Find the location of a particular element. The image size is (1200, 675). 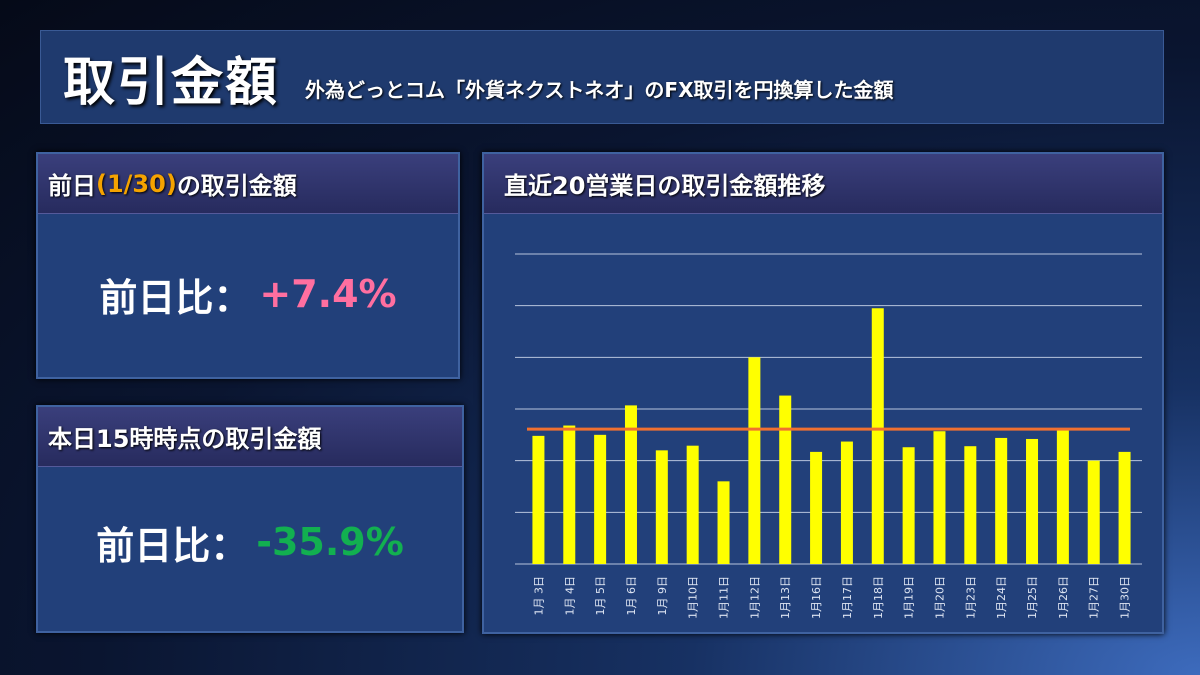

change-value: +7.4% is located at coordinates (328, 294).